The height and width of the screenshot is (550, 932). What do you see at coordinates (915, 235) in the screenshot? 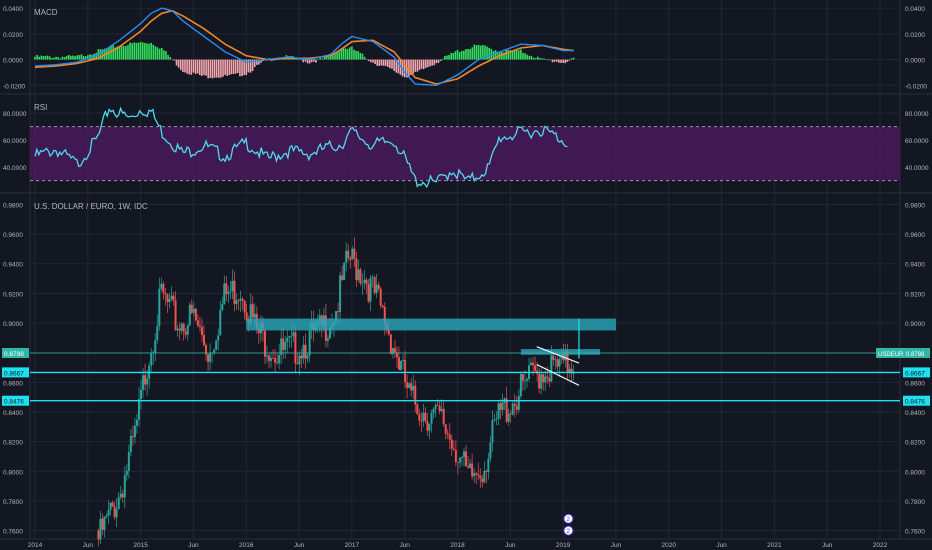
I see `y-tick-label-right: 0.9600` at bounding box center [915, 235].